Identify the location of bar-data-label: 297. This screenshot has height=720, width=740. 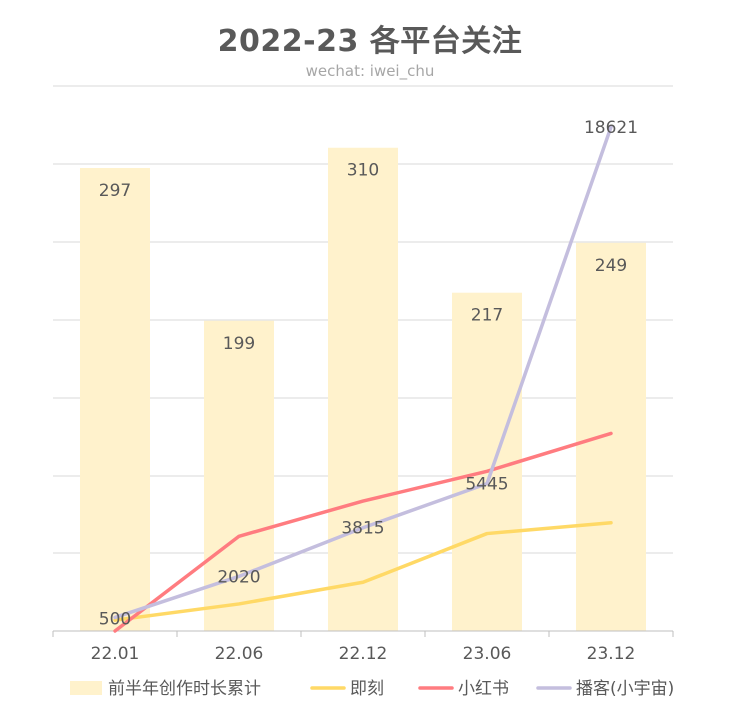
(115, 191).